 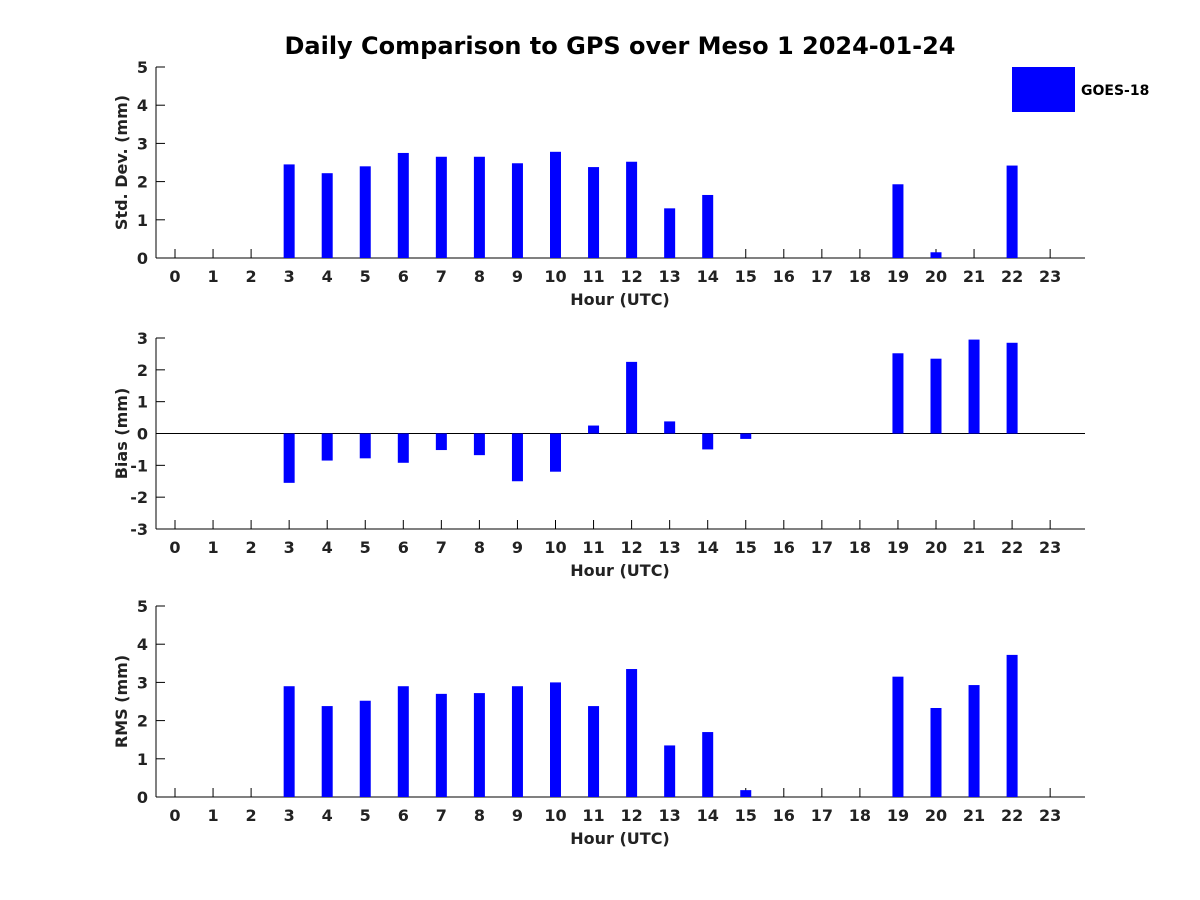 What do you see at coordinates (139, 497) in the screenshot?
I see `y-tick-label: -2` at bounding box center [139, 497].